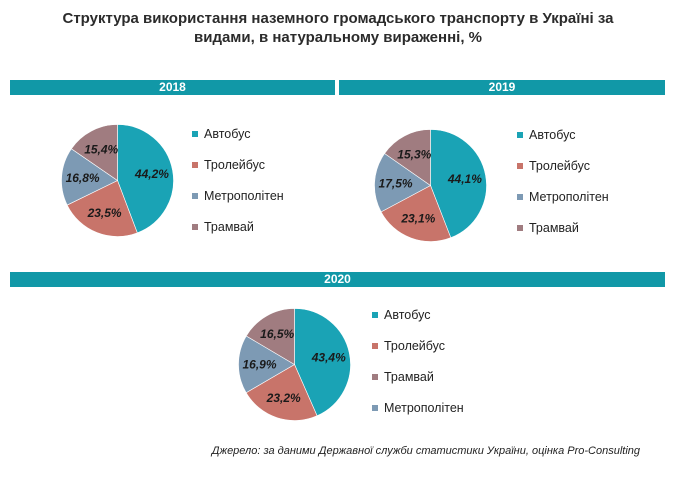 This screenshot has width=676, height=483. What do you see at coordinates (83, 178) in the screenshot?
I see `data-label-metro: 16,8%` at bounding box center [83, 178].